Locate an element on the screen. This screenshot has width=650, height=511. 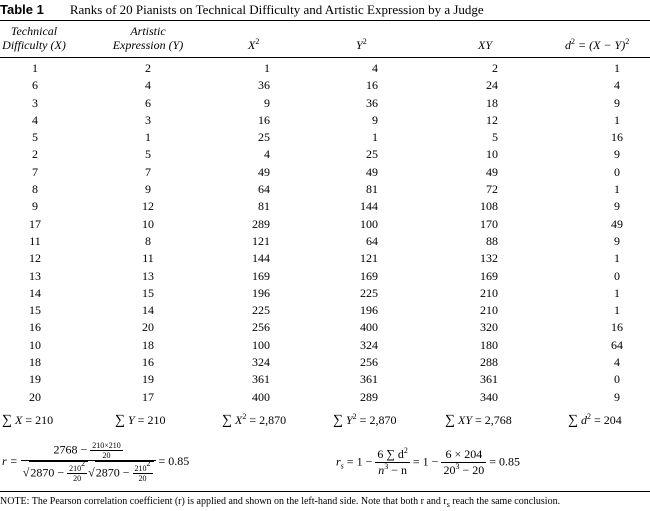
cell-y-squared: 324 is located at coordinates (369, 344).